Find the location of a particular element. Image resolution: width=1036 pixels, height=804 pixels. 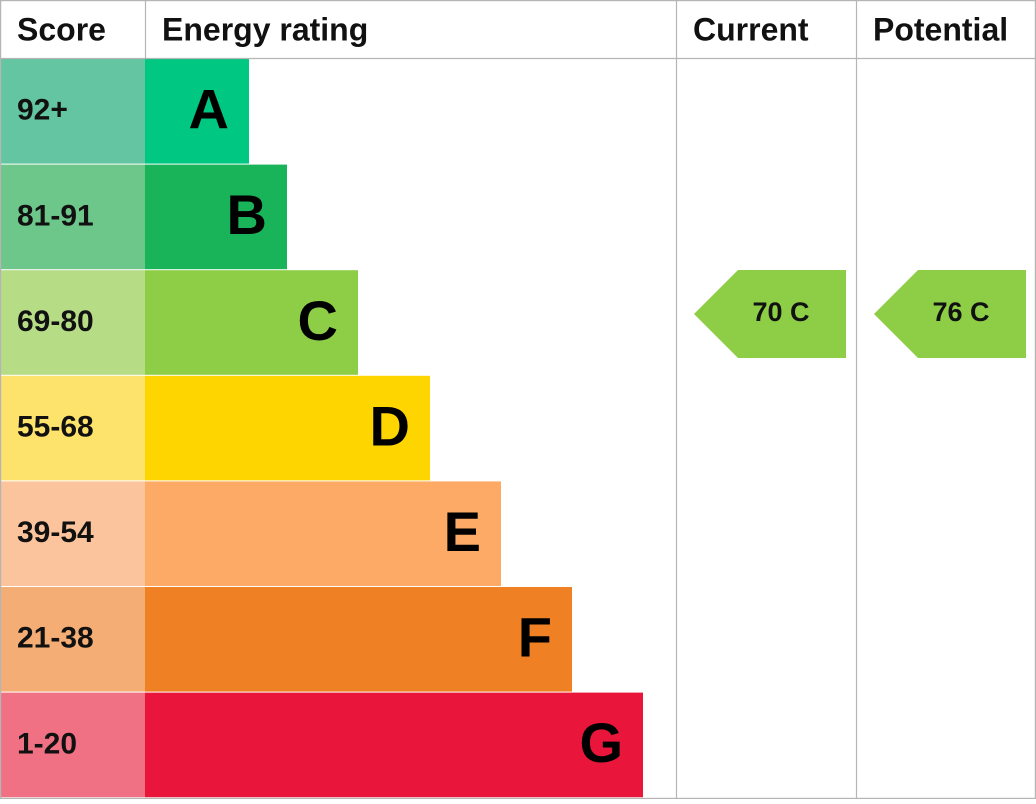

current-label: 70 C is located at coordinates (780, 312).